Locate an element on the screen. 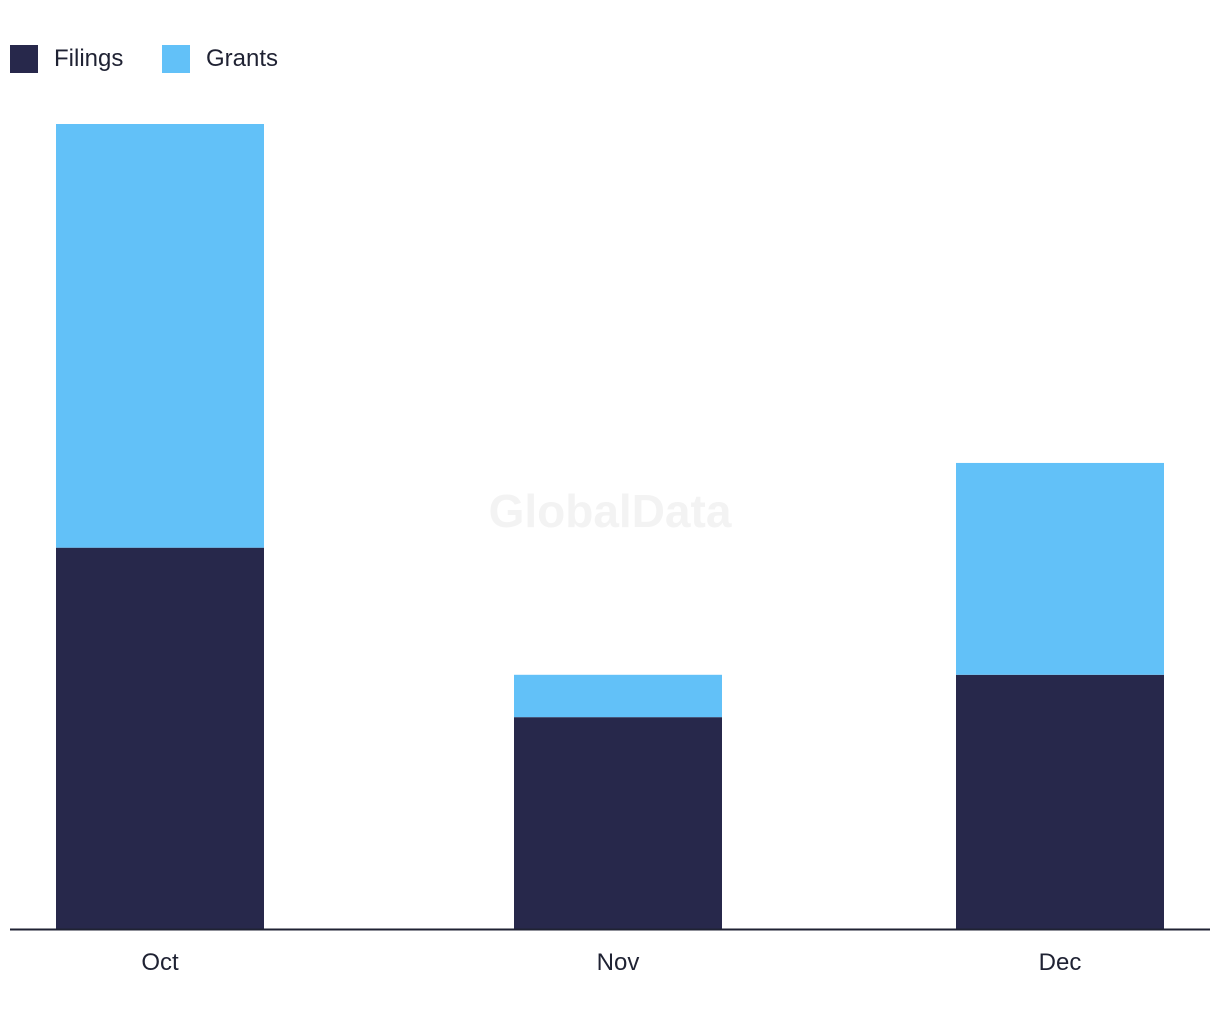  x-tick-label-dec: Dec is located at coordinates (1060, 962).